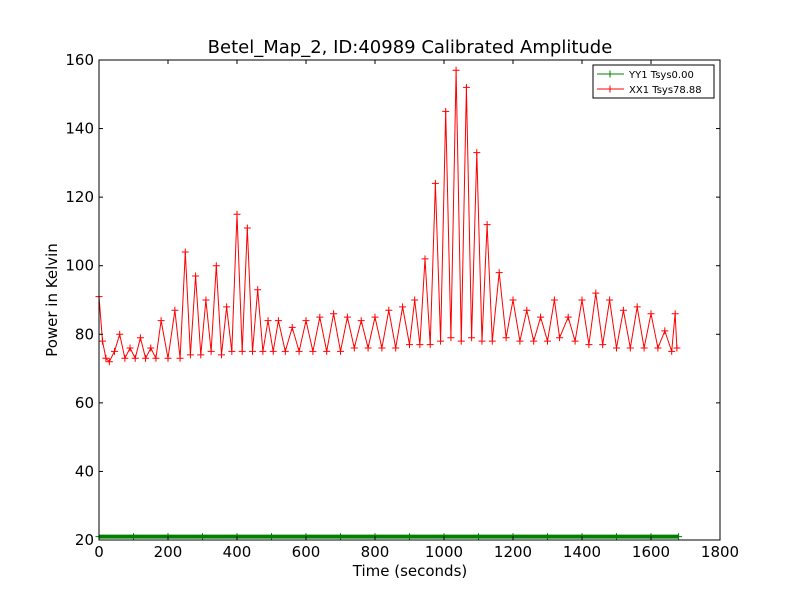 The width and height of the screenshot is (800, 600). What do you see at coordinates (84, 471) in the screenshot?
I see `y-tick-label: 40` at bounding box center [84, 471].